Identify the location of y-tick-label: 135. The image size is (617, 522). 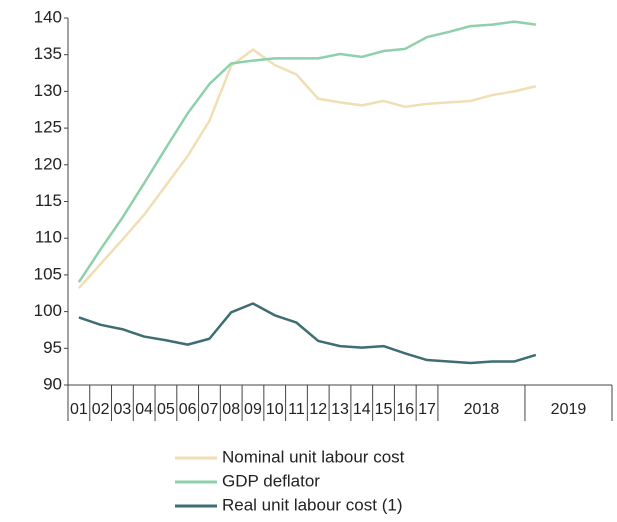
(48, 53).